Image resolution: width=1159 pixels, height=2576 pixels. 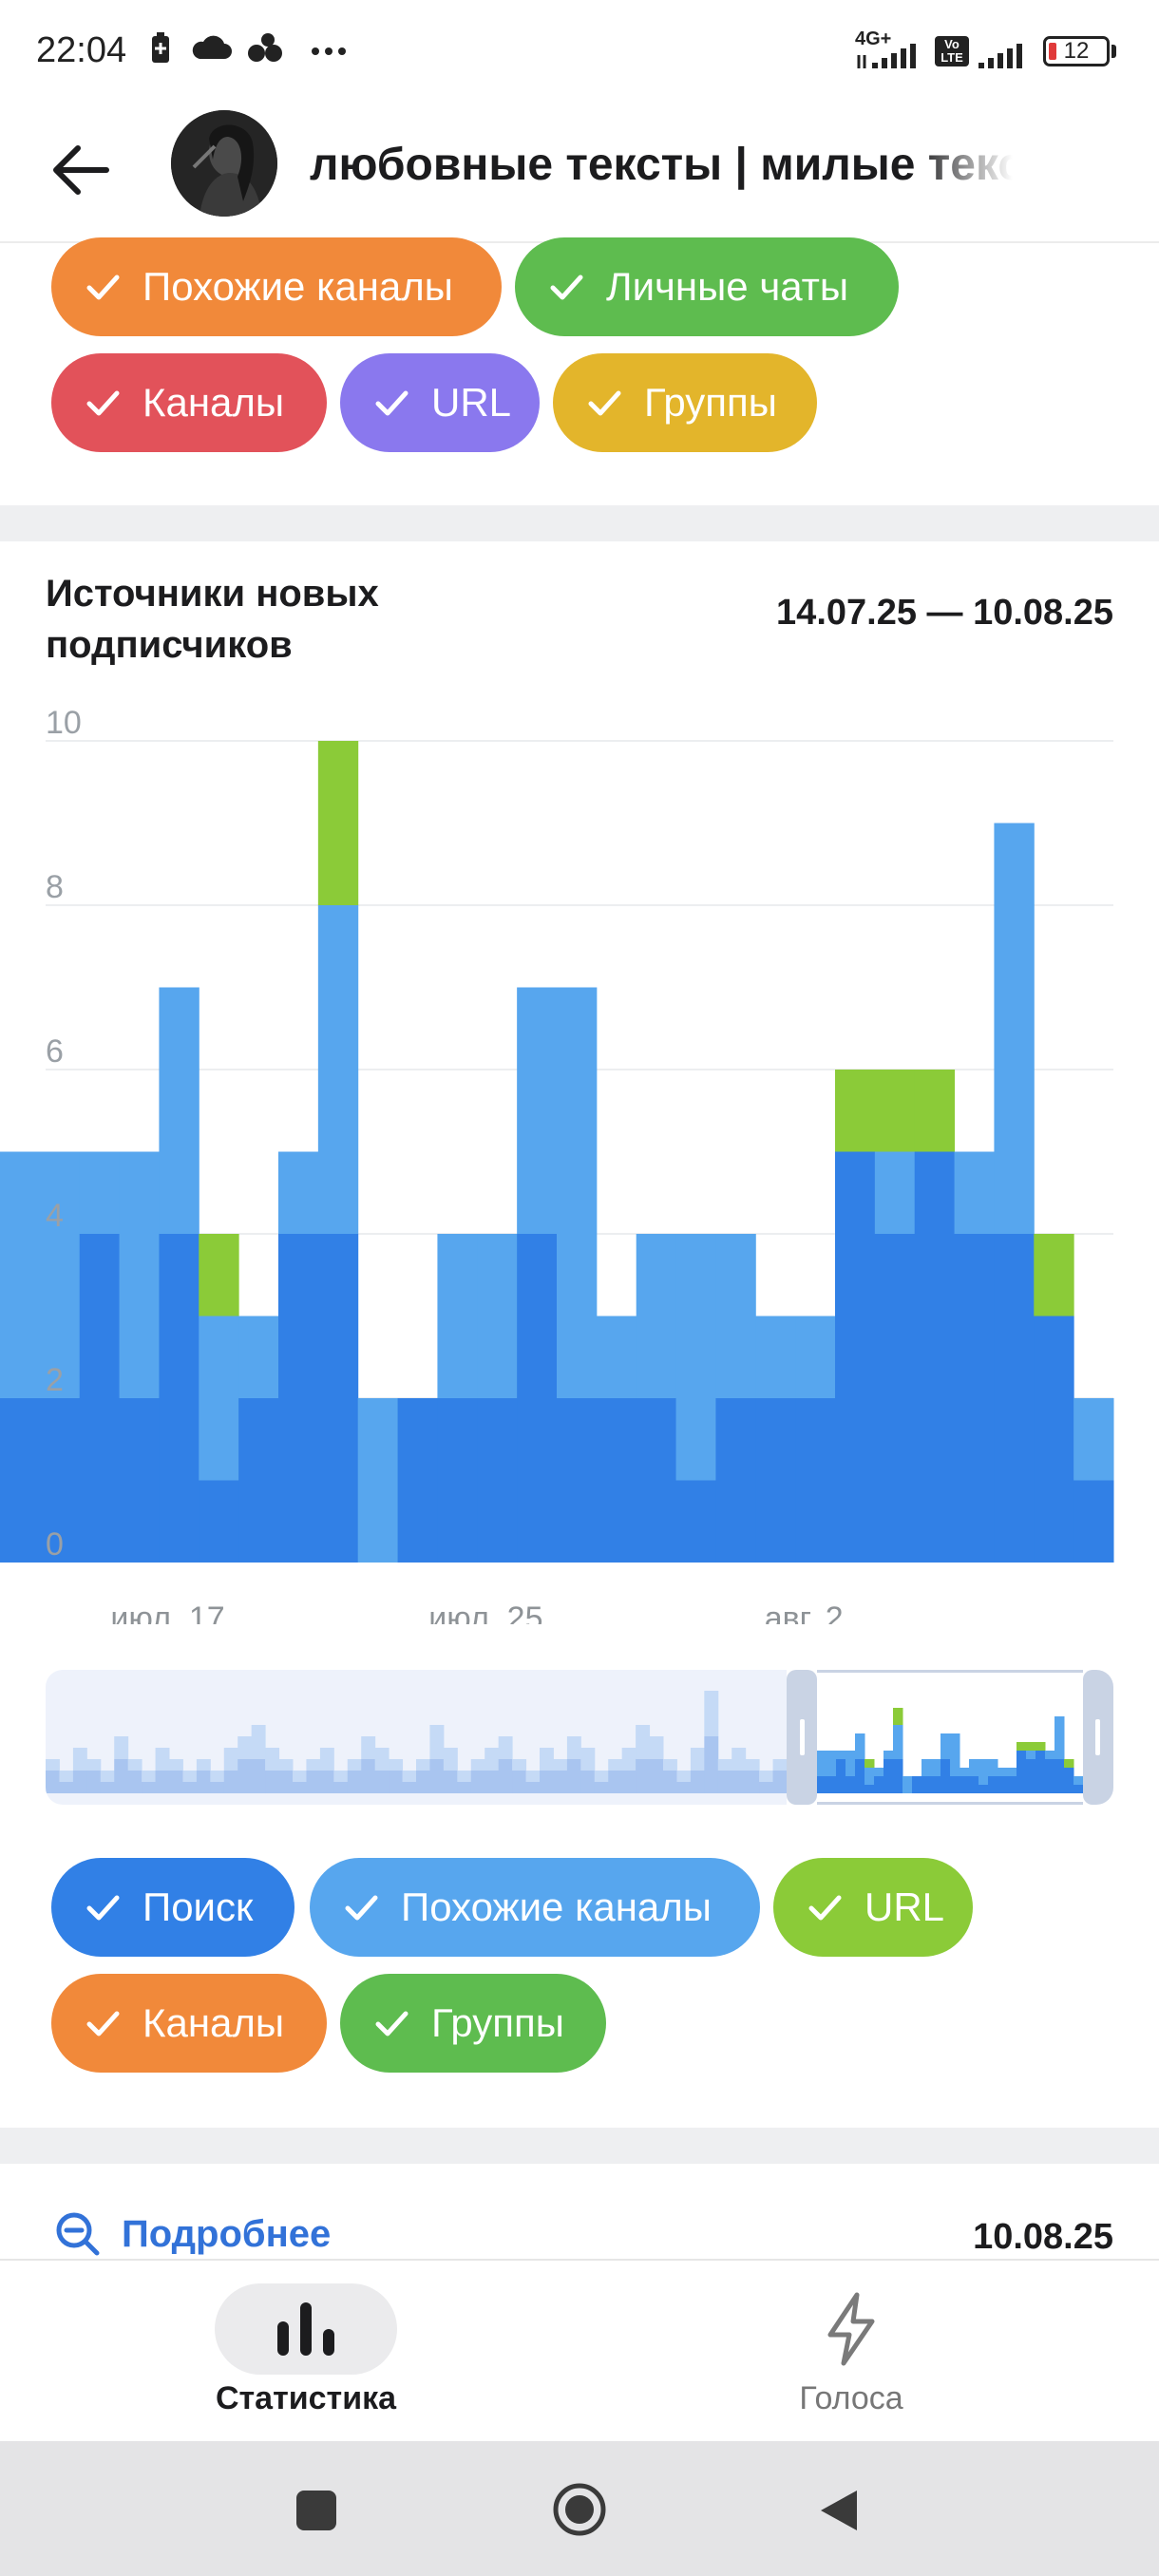 I want to click on lightning-icon, so click(x=851, y=2329).